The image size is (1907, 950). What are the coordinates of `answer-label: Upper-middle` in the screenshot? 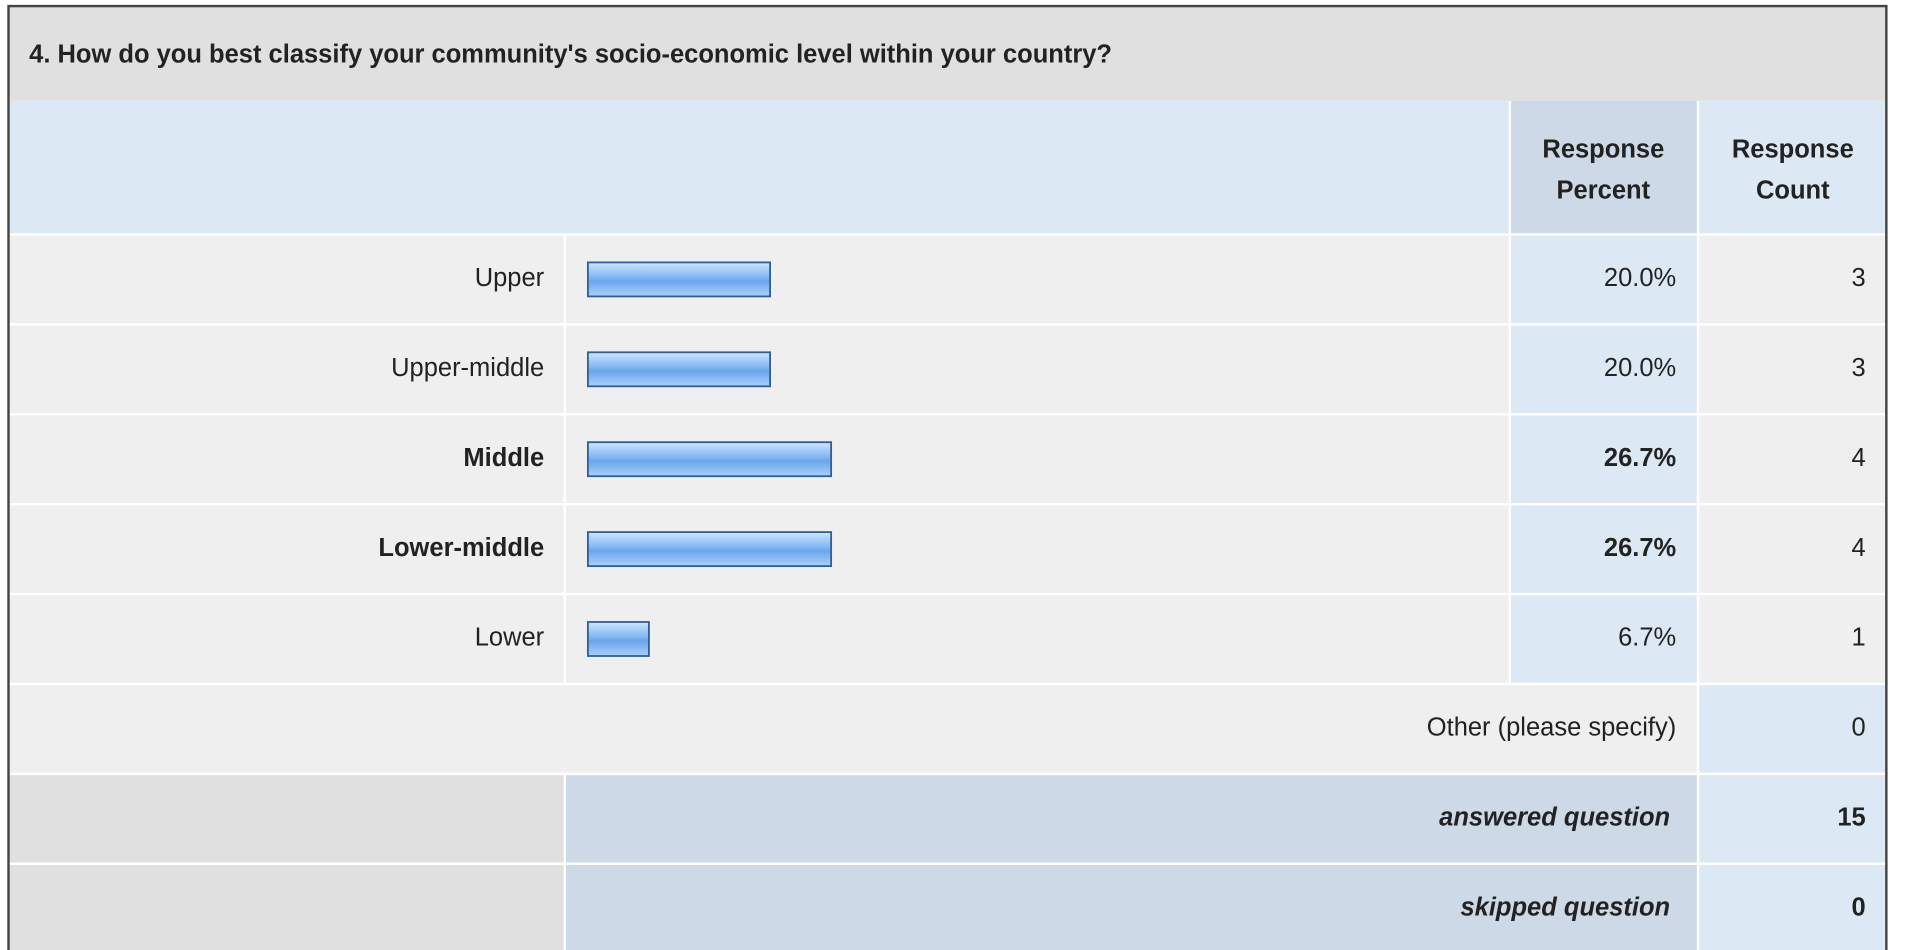 It's located at (467, 368).